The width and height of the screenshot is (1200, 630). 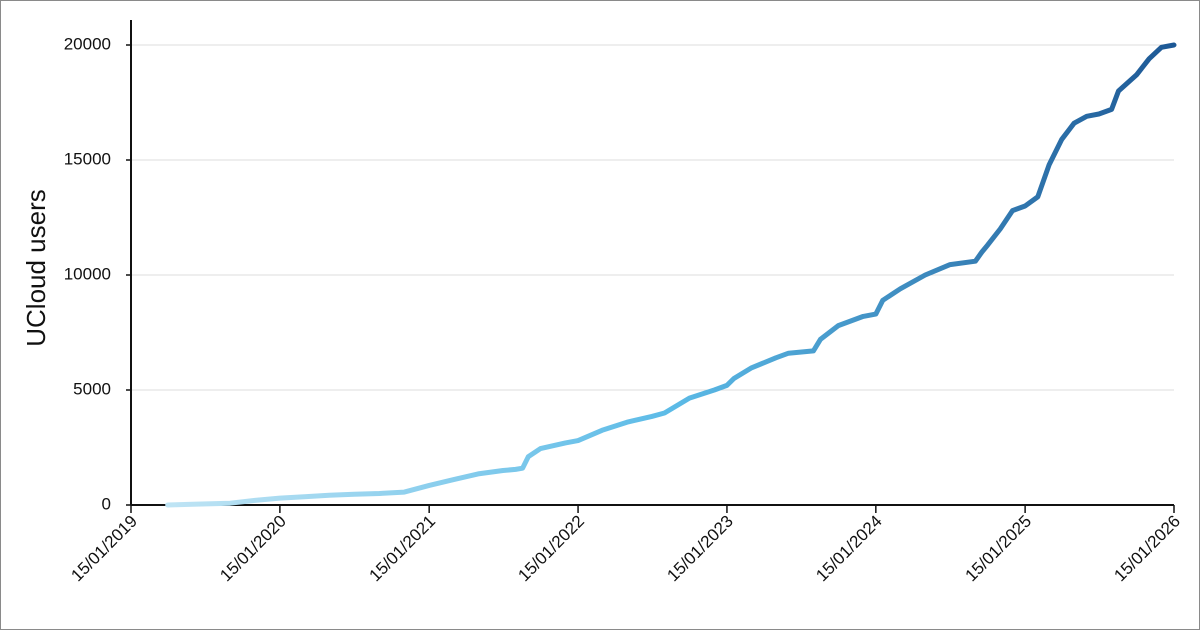 I want to click on y-tick-label: 15000, so click(x=87, y=158).